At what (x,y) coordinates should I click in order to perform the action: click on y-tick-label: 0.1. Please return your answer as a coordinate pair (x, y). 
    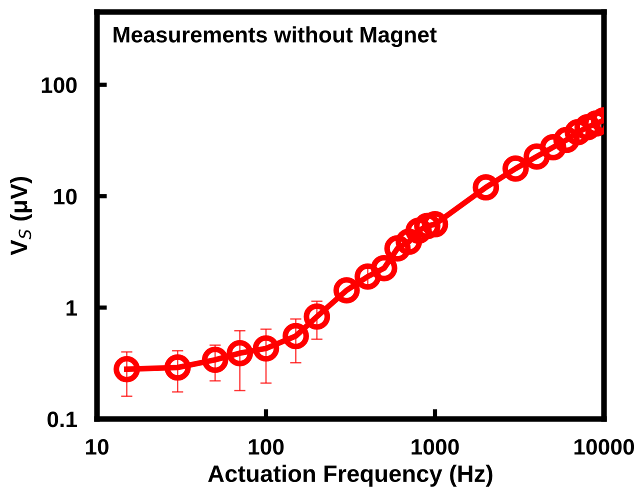
    Looking at the image, I should click on (62, 420).